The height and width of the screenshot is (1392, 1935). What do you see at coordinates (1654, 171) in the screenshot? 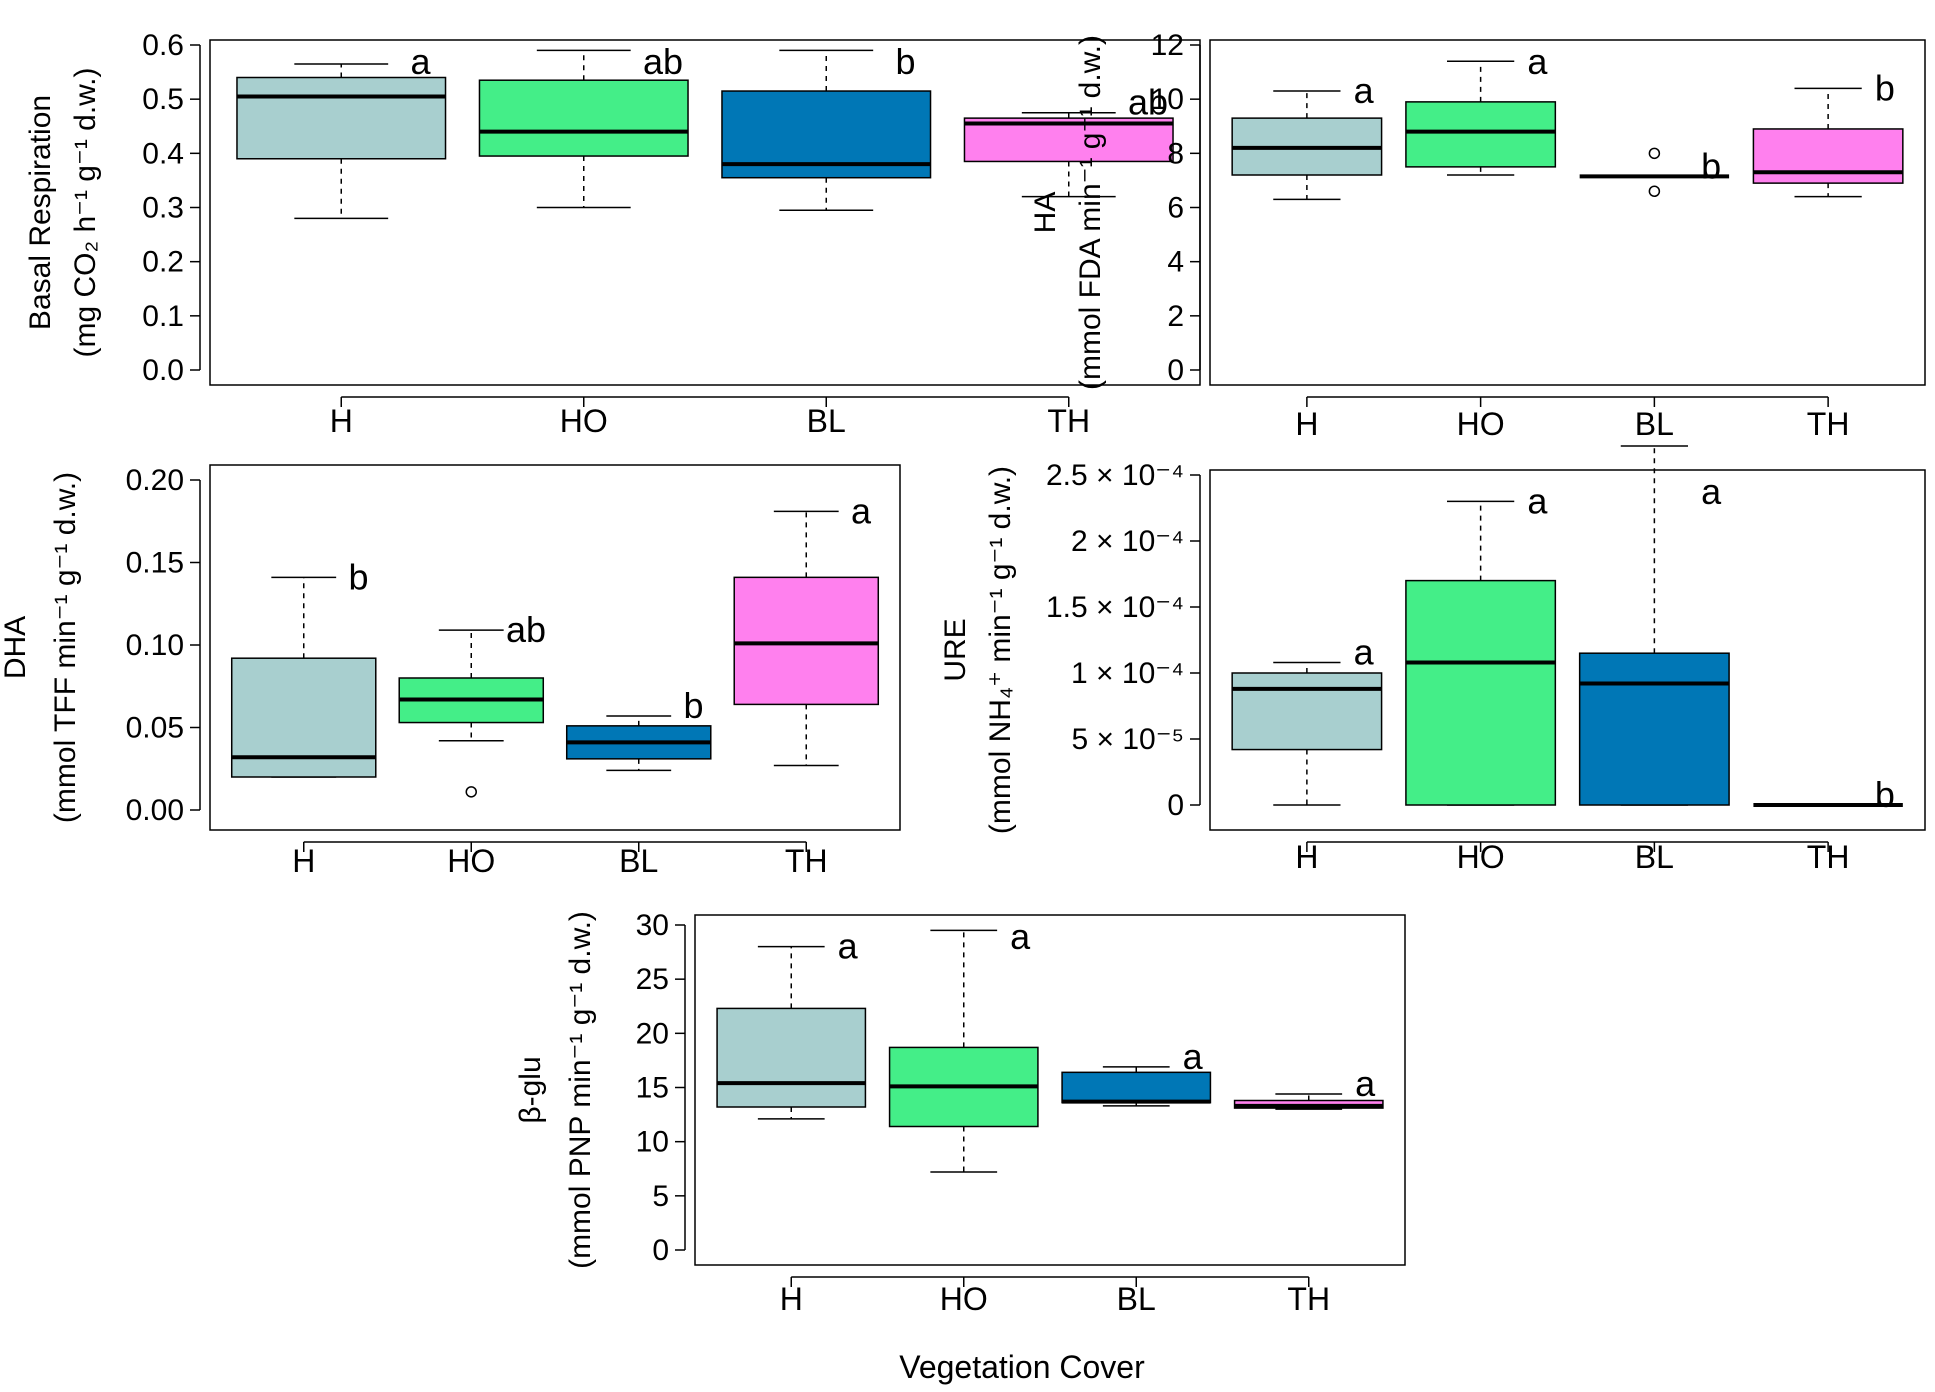
I see `ha-box-BL: b` at bounding box center [1654, 171].